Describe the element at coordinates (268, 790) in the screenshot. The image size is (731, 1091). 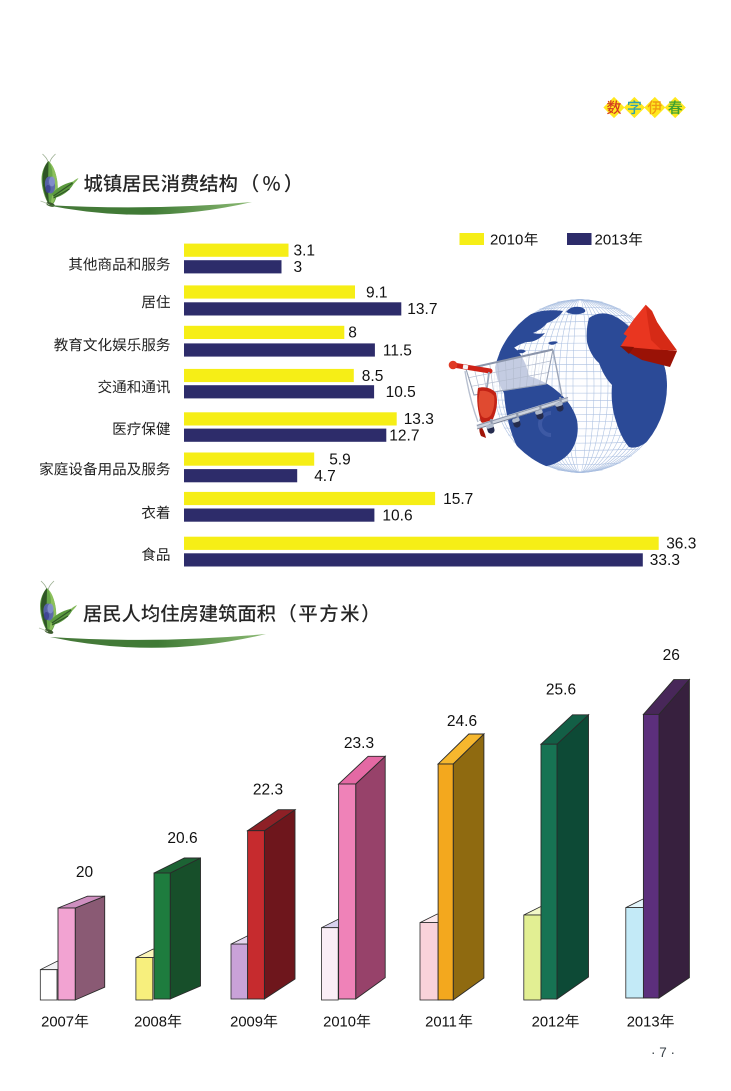
I see `svg-text: 22.3` at that location.